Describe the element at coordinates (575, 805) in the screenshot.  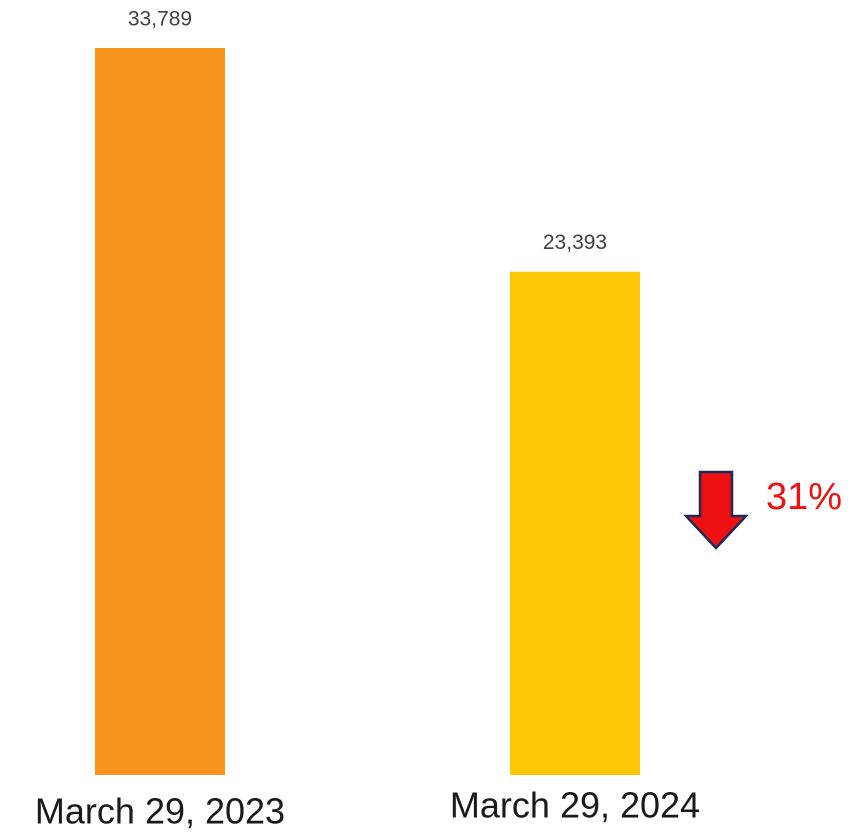
I see `category-label: March 29, 2024` at that location.